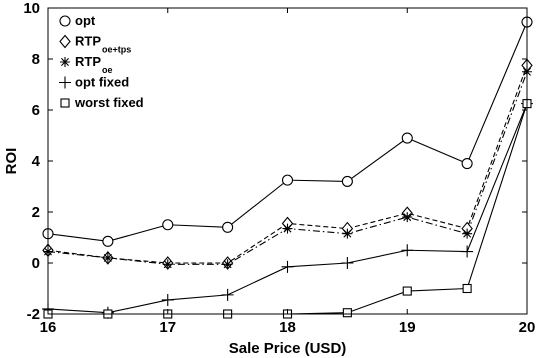 This screenshot has width=543, height=358. What do you see at coordinates (109, 102) in the screenshot?
I see `legend-label-worst-fixed: worst fixed` at bounding box center [109, 102].